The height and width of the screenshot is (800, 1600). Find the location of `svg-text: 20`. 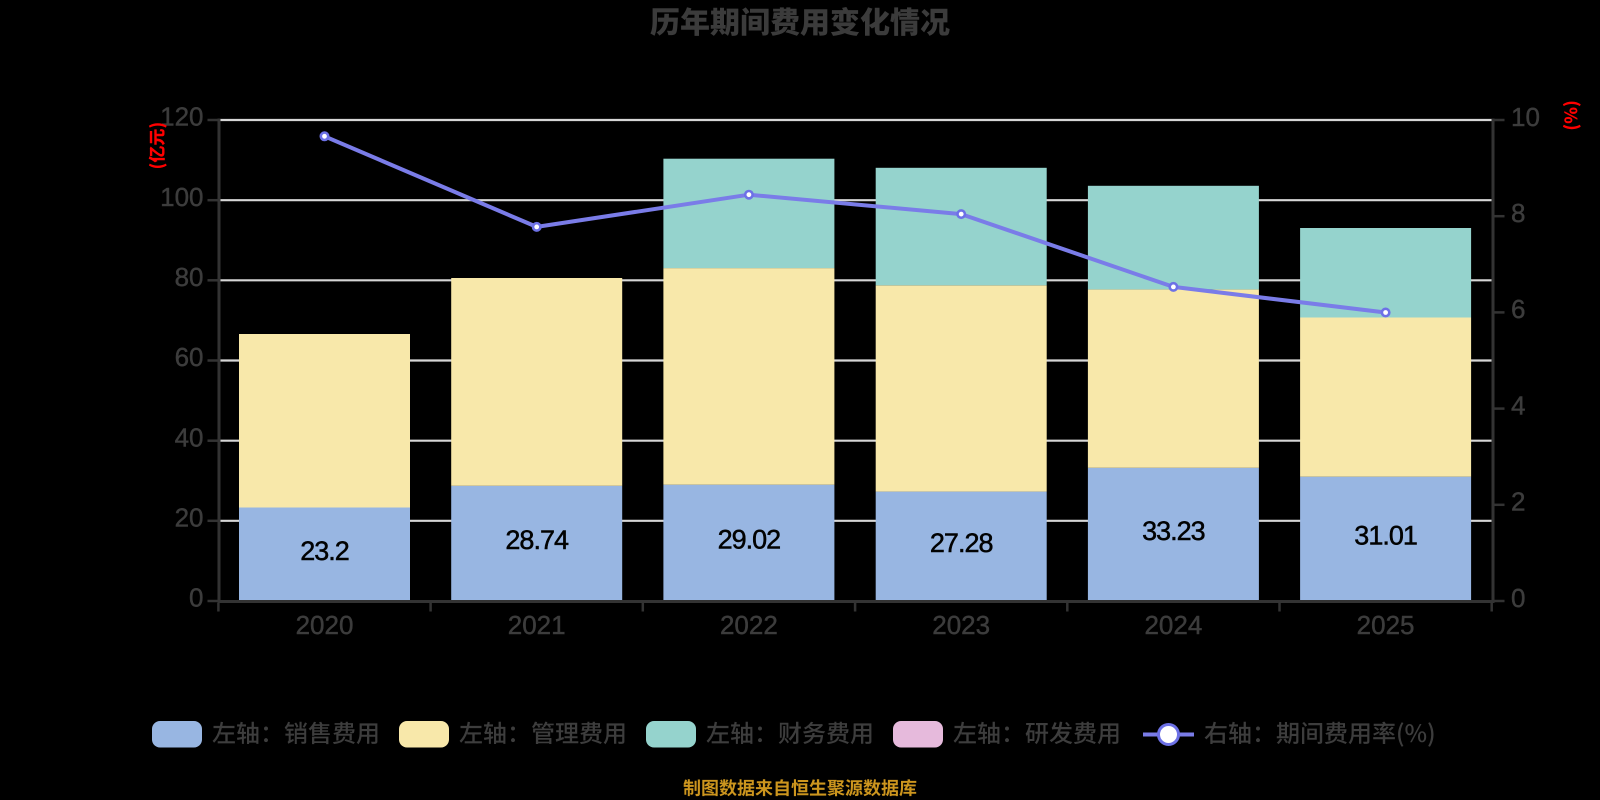

svg-text: 20 is located at coordinates (189, 518).